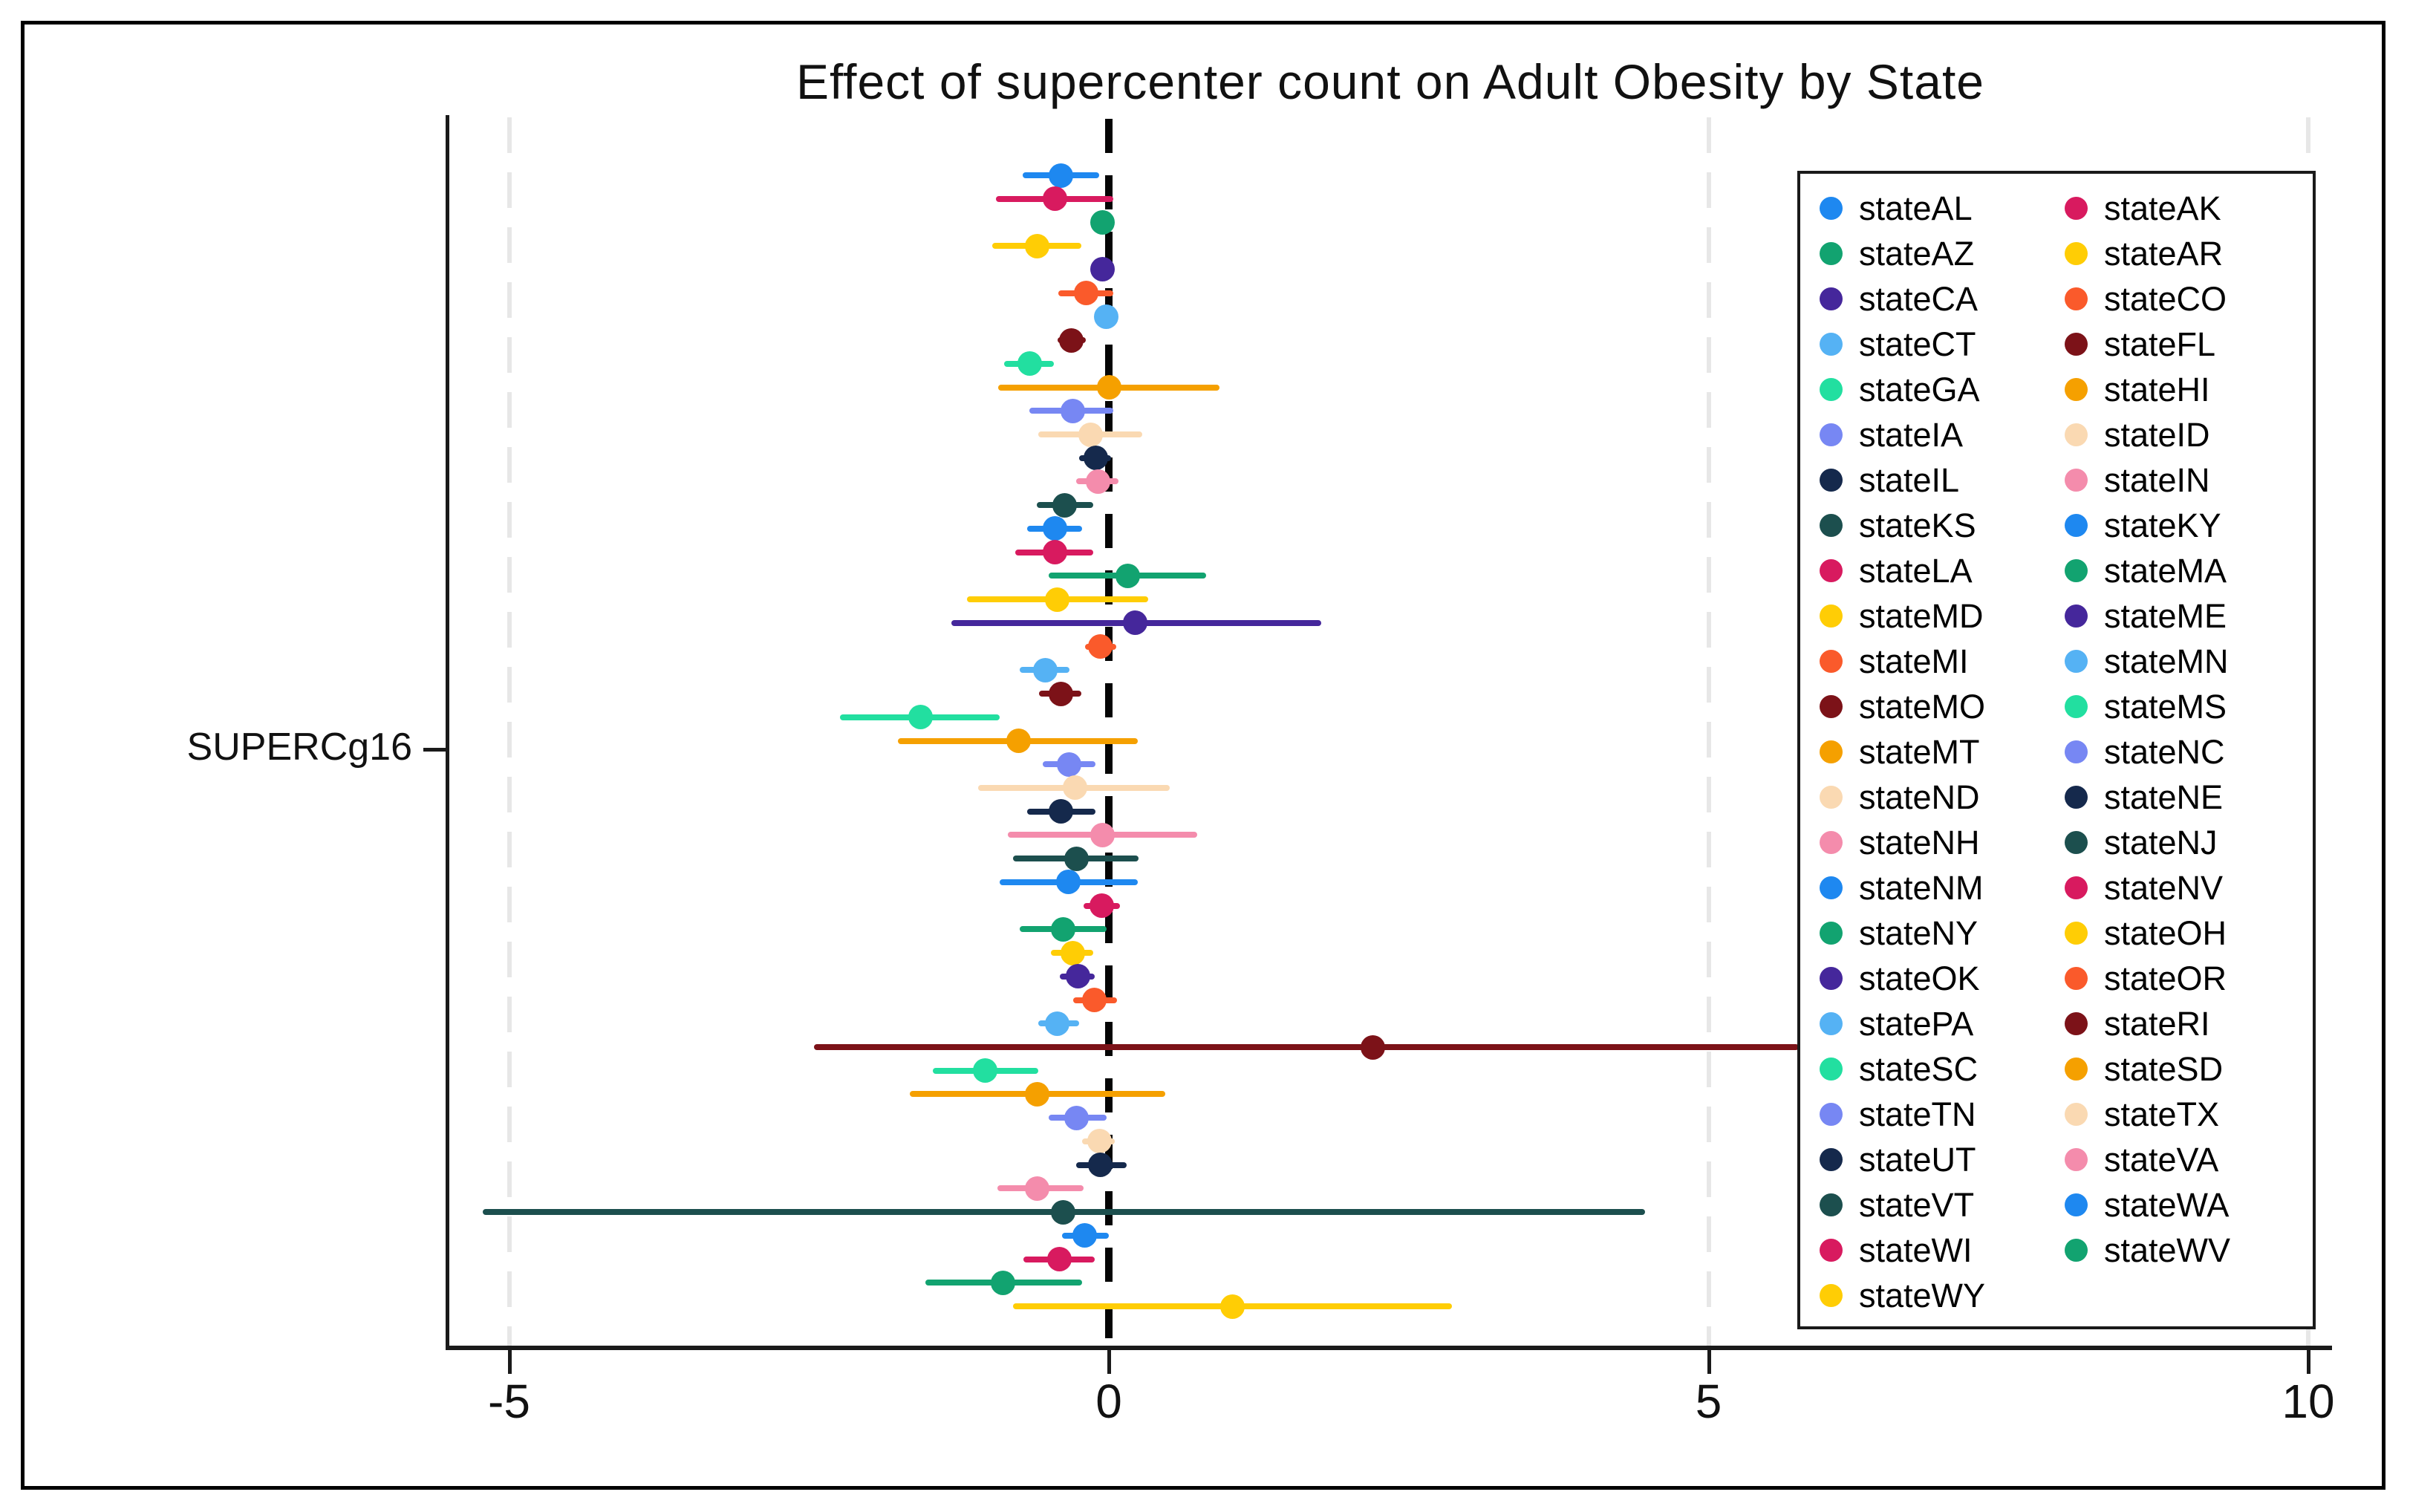 The width and height of the screenshot is (2410, 1512). Describe the element at coordinates (1943, 933) in the screenshot. I see `legend-item-stateNY: stateNY` at that location.